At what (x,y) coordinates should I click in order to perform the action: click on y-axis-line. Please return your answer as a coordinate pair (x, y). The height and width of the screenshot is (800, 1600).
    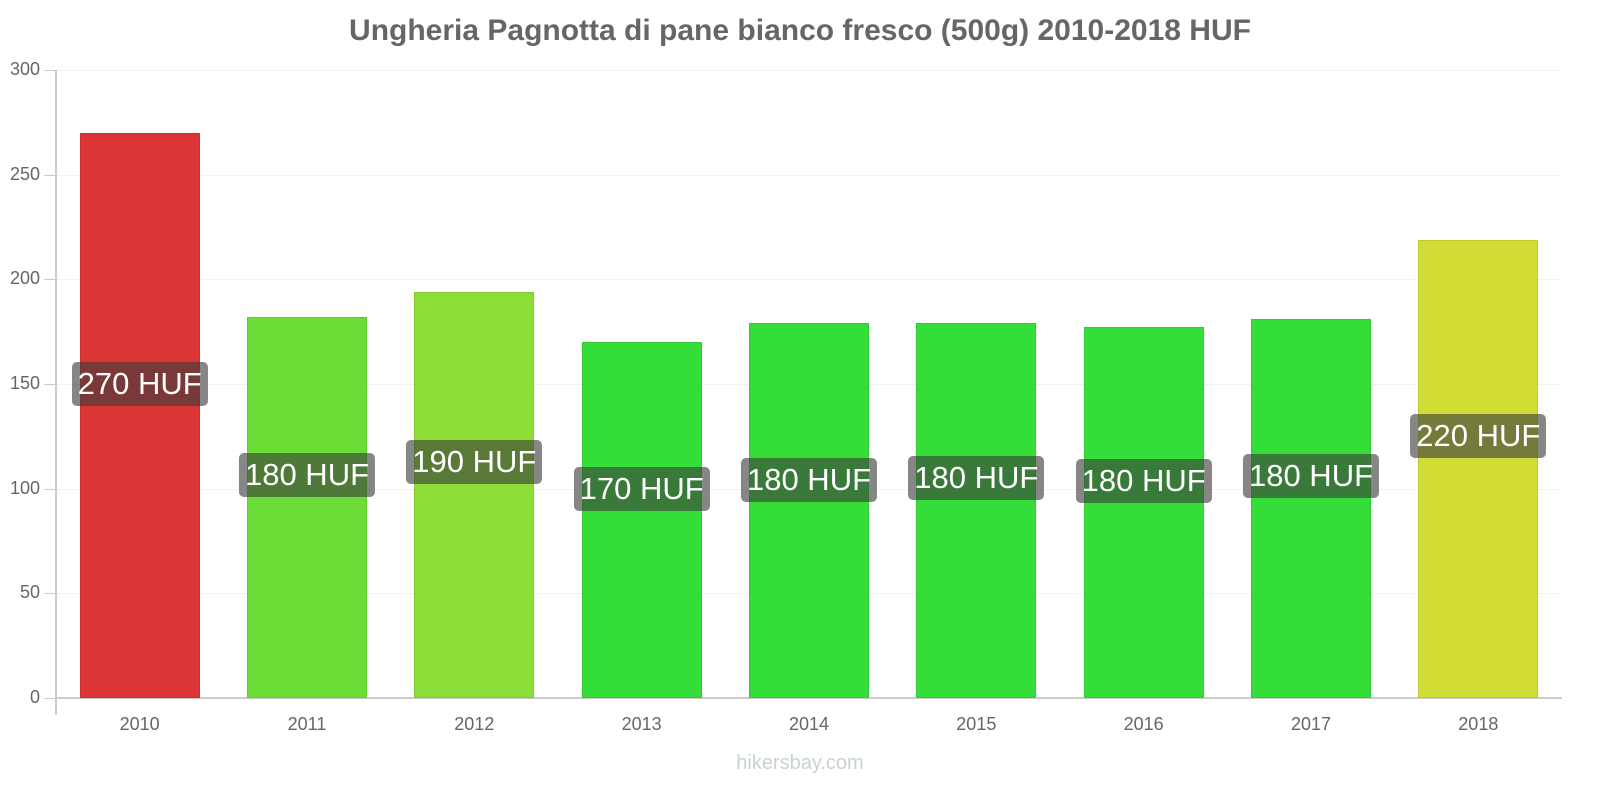
    Looking at the image, I should click on (56, 392).